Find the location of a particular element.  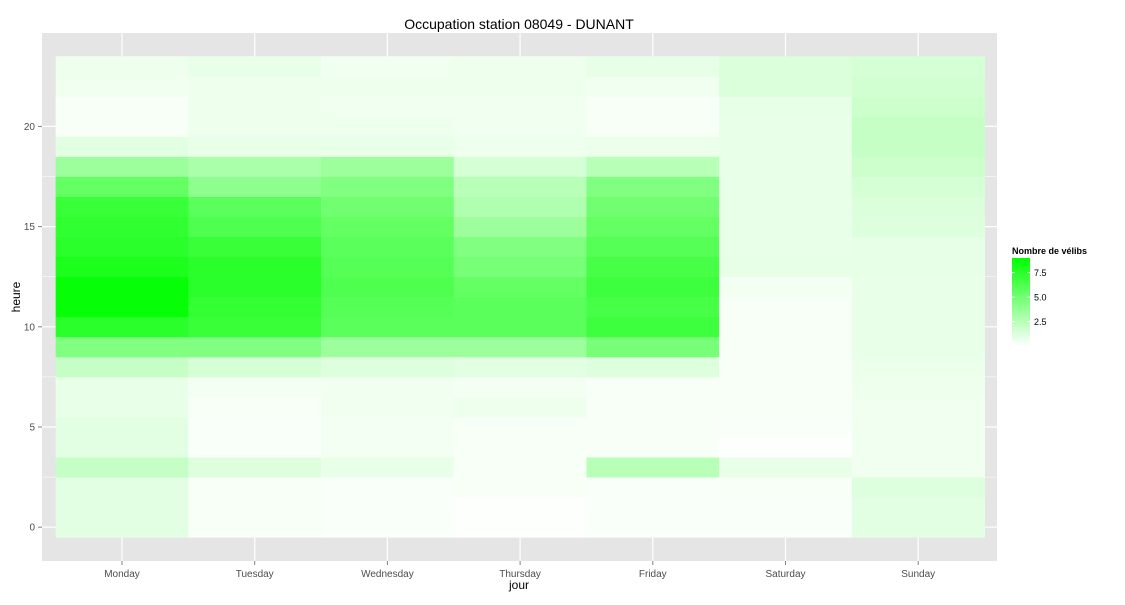

x-axis-label: jour is located at coordinates (518, 585).